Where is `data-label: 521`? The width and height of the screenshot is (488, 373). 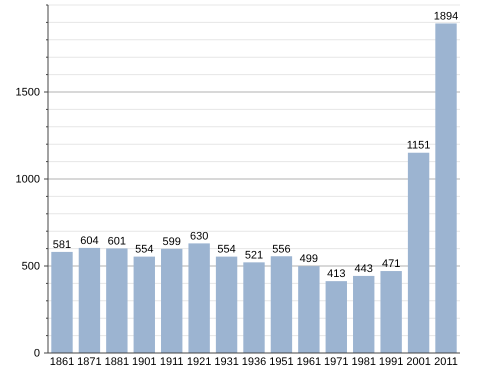
data-label: 521 is located at coordinates (254, 255).